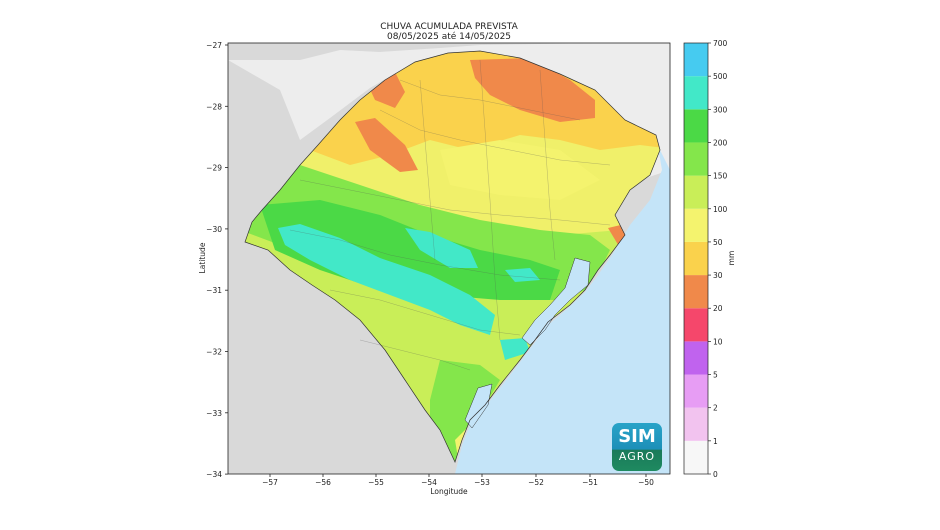 This screenshot has width=940, height=530. I want to click on simagro-logo: SIM AGRO, so click(637, 447).